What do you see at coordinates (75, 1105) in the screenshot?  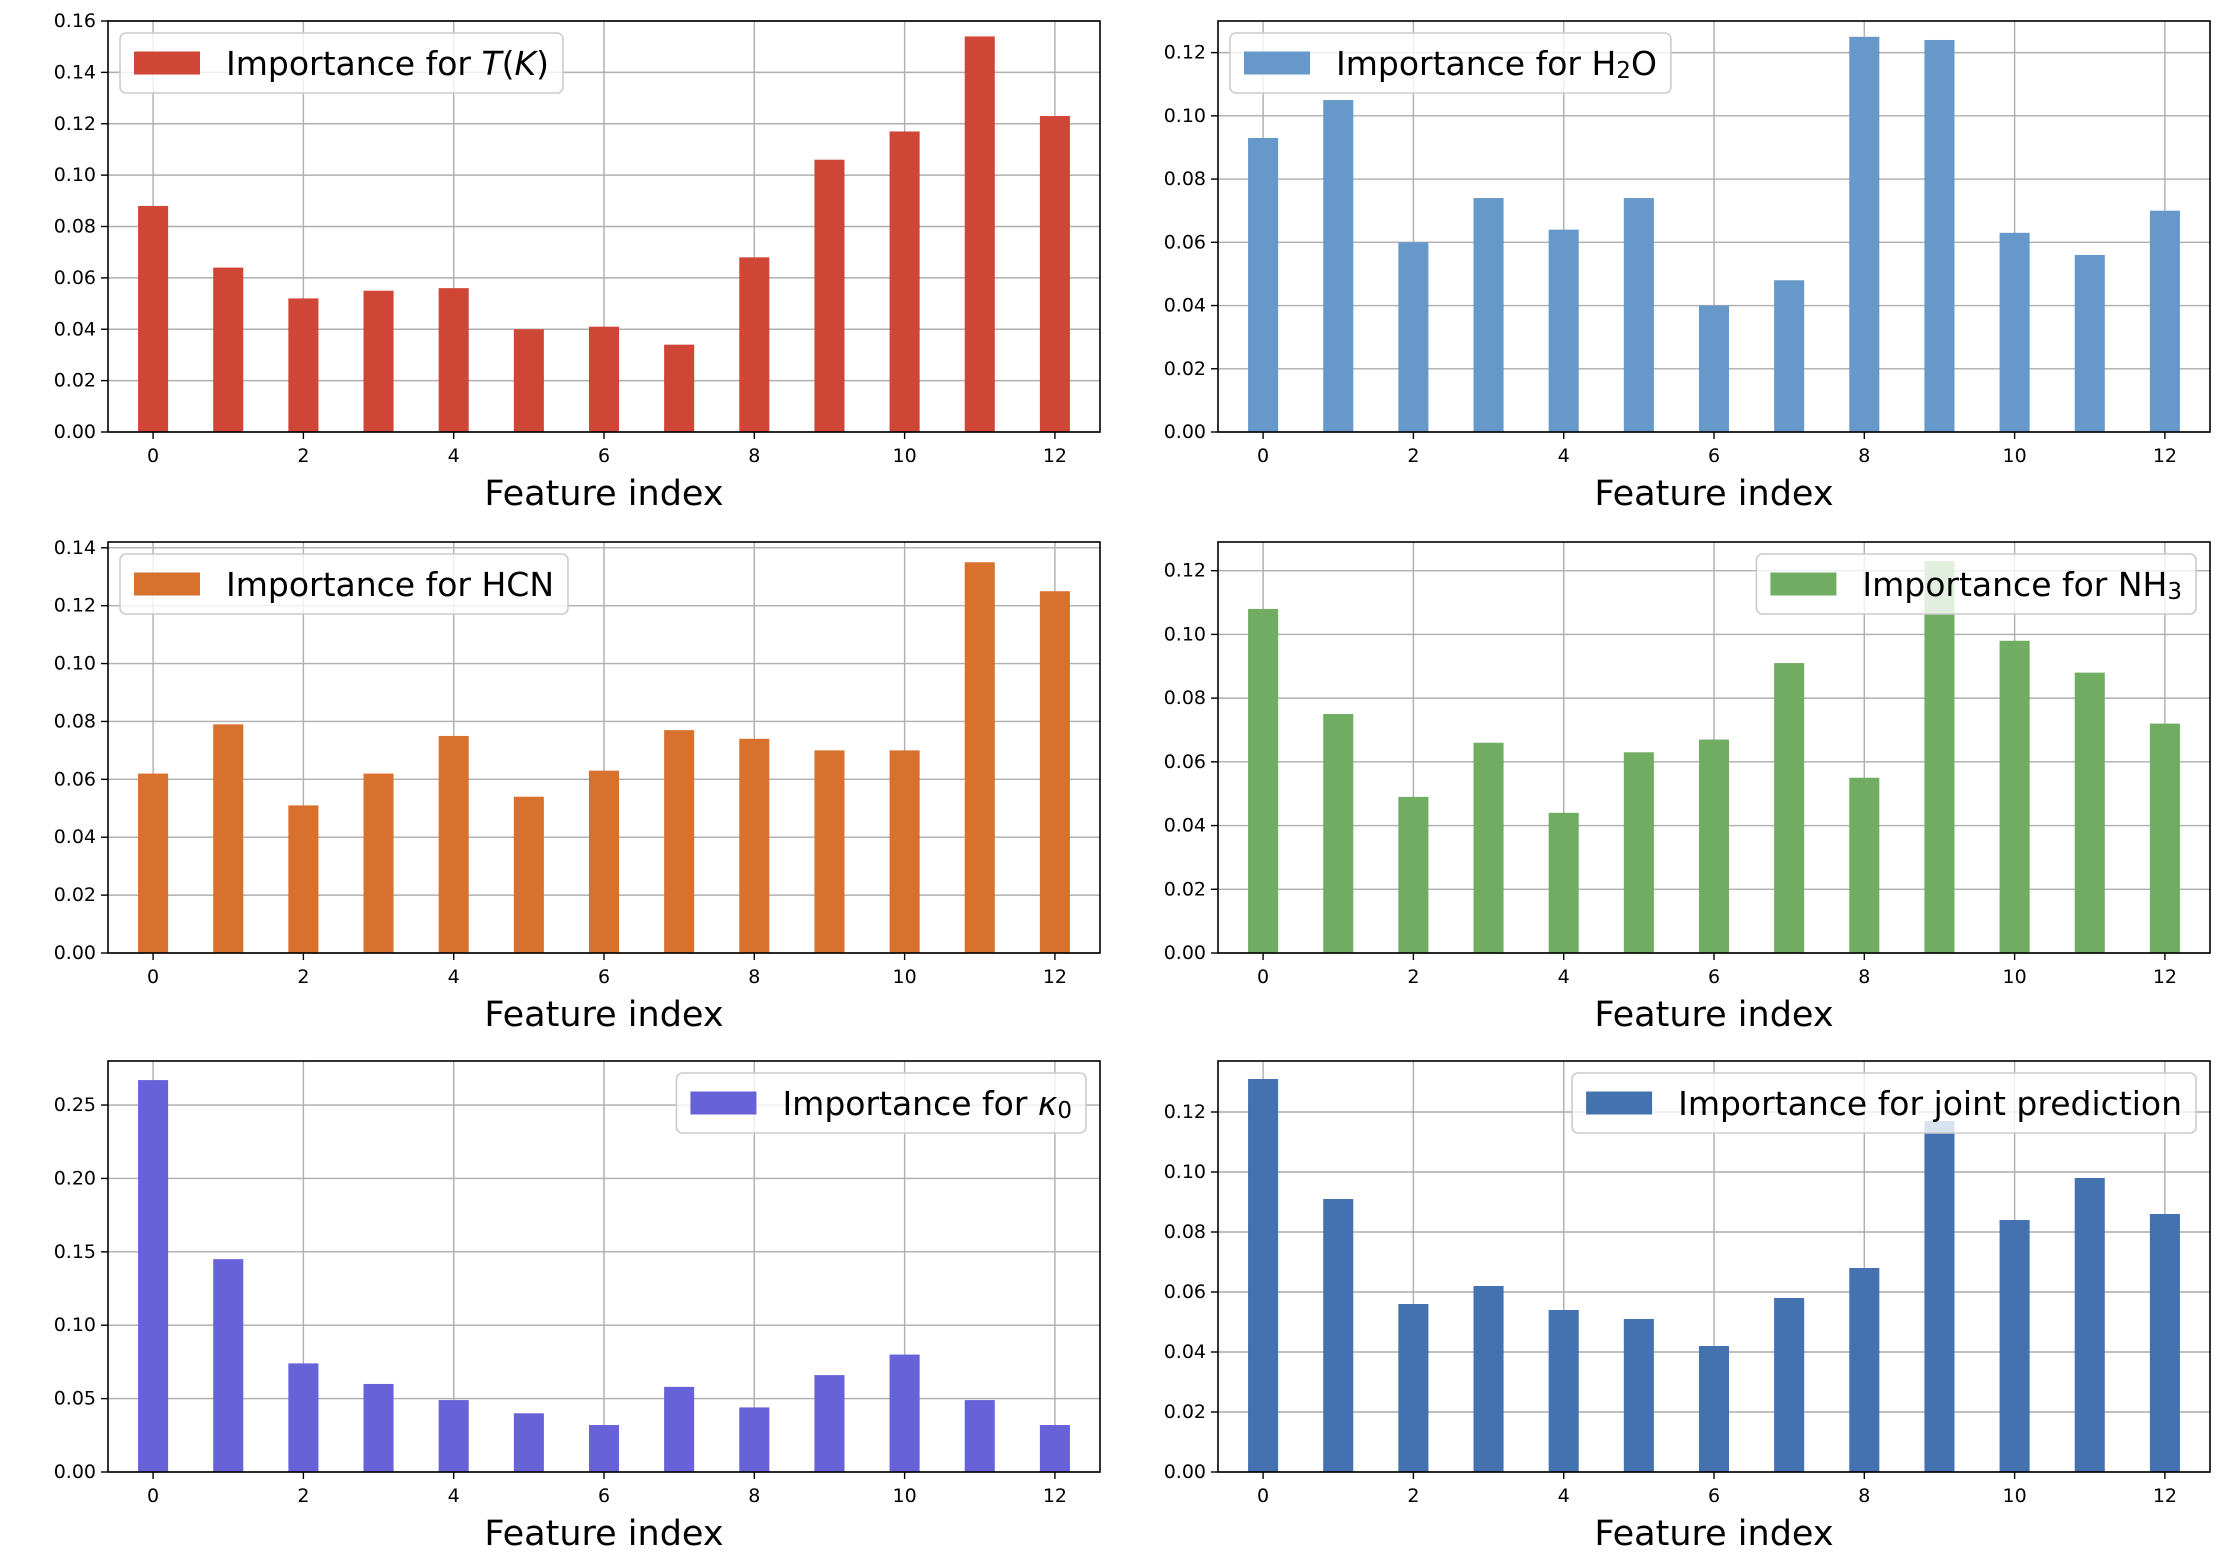 I see `y-tick-label: 0.25` at bounding box center [75, 1105].